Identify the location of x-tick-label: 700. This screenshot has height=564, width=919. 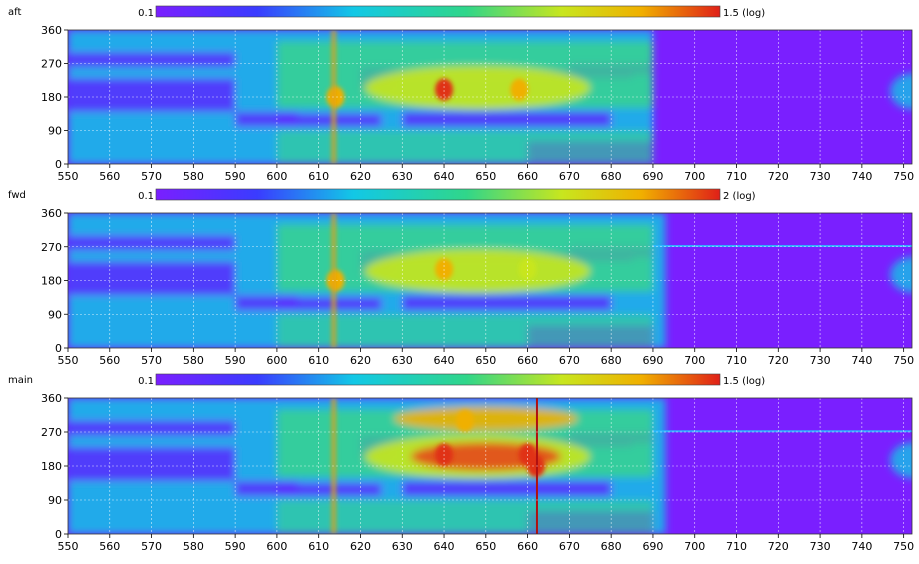
(694, 546).